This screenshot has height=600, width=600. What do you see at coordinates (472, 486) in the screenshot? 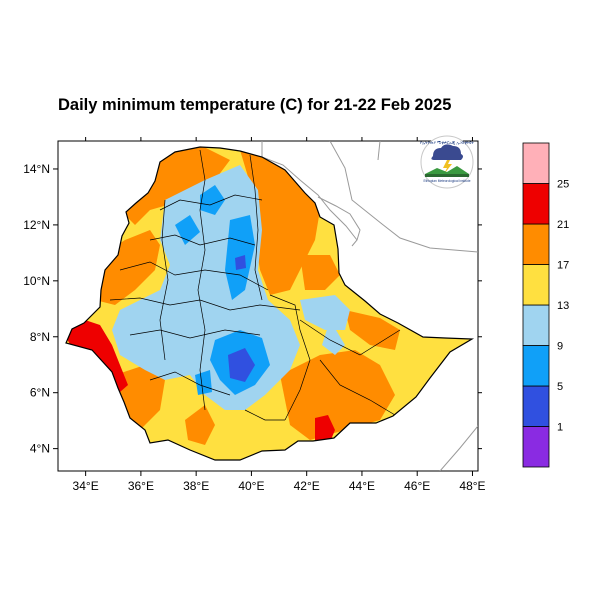
I see `x-tick-label: 48°E` at bounding box center [472, 486].